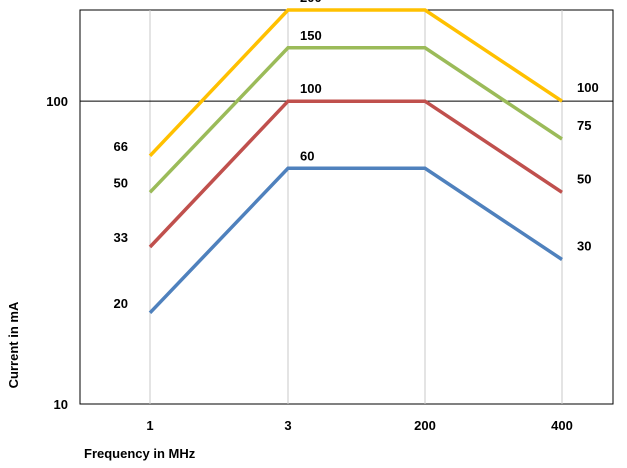 The image size is (627, 468). I want to click on data-label: 150, so click(311, 35).